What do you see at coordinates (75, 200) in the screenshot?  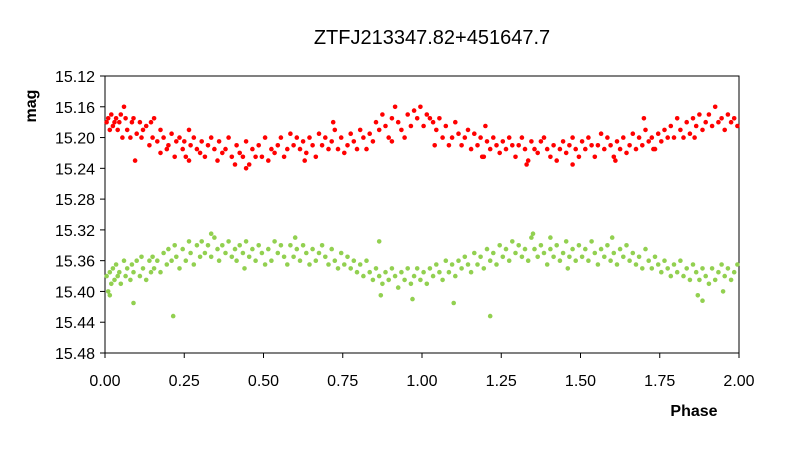 I see `y-tick-label: 15.28` at bounding box center [75, 200].